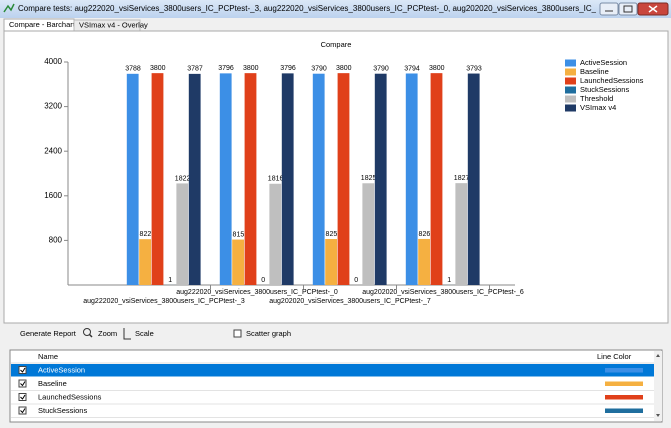  I want to click on data-label: 3787, so click(195, 69).